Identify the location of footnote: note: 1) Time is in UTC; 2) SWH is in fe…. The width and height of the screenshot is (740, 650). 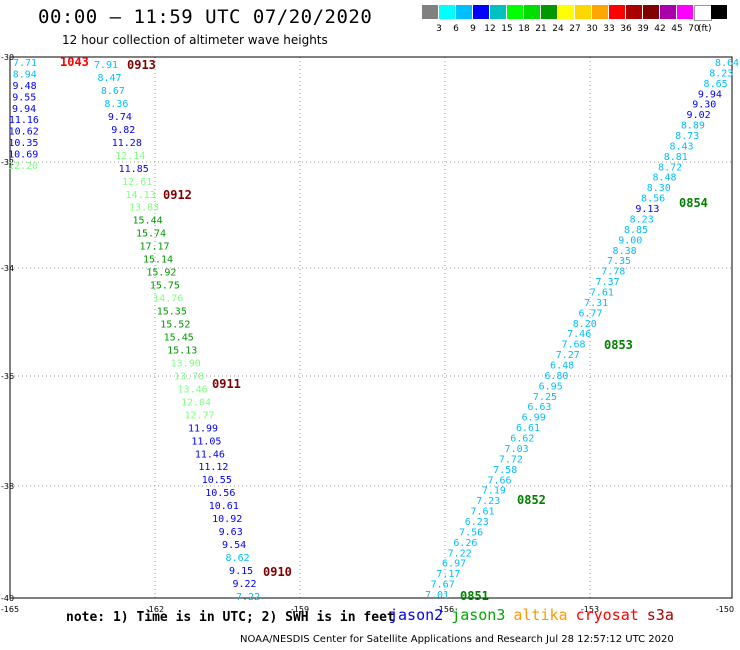
(230, 617).